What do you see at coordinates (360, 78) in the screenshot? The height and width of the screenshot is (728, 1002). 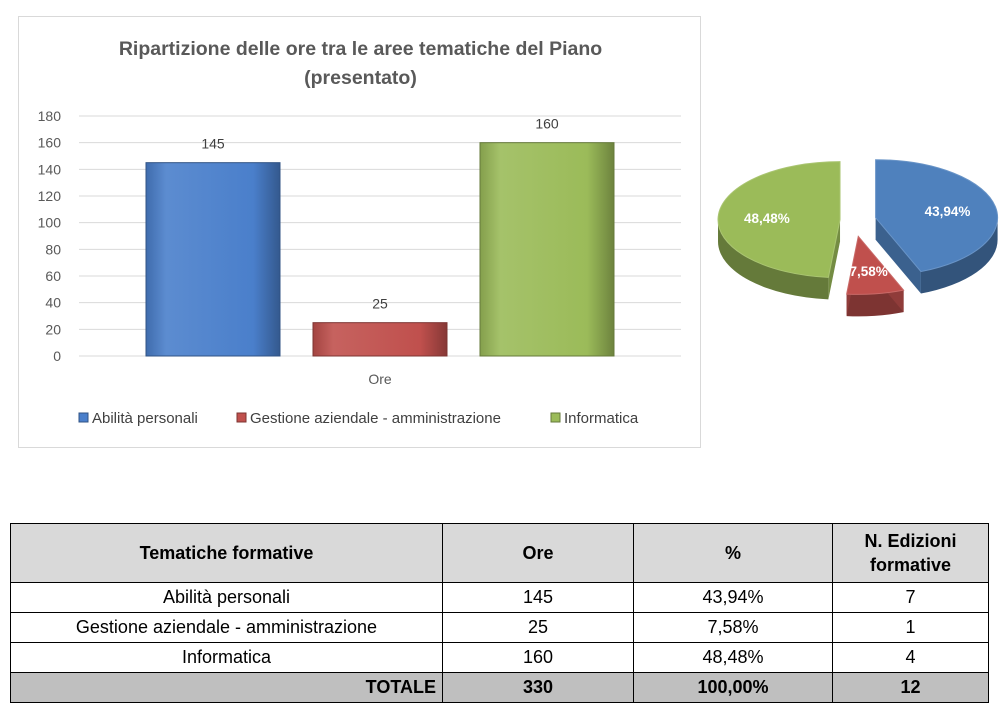 I see `chart-title-line2: (presentato)` at bounding box center [360, 78].